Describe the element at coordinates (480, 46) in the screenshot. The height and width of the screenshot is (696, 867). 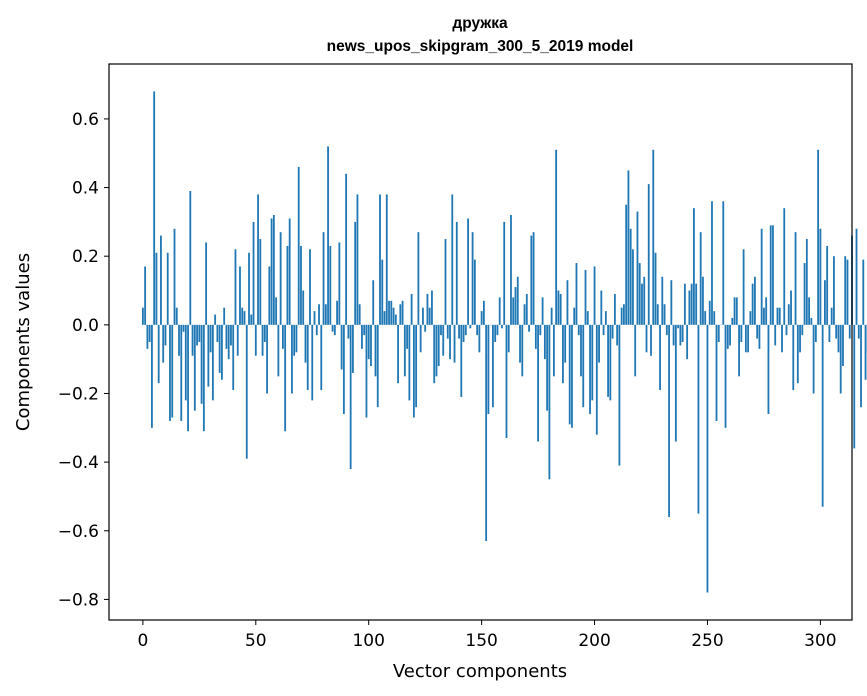
I see `chart-subtitle: news_upos_skipgram_300_5_2019 model` at that location.